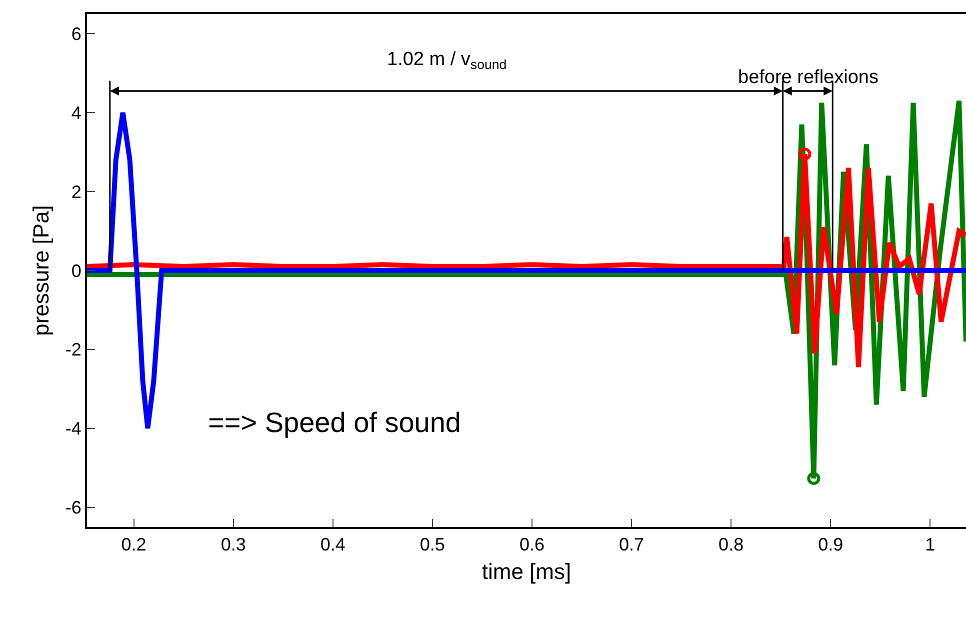  Describe the element at coordinates (76, 270) in the screenshot. I see `y-tick-label: 0` at that location.